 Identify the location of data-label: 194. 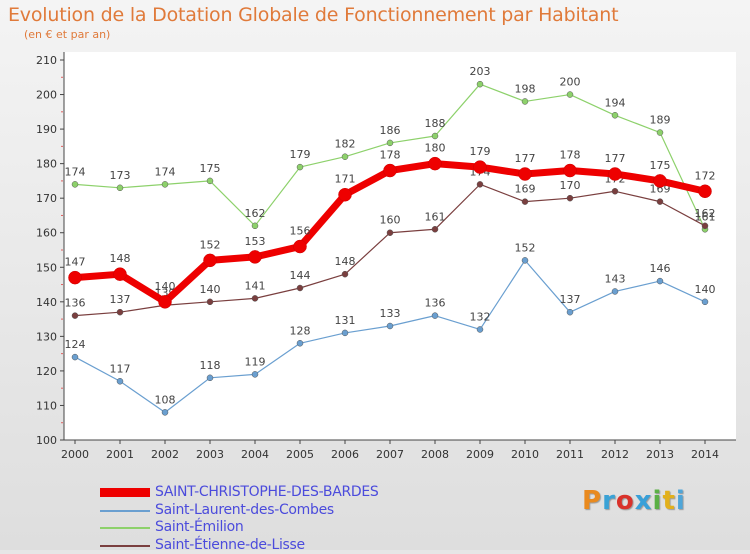
(615, 102).